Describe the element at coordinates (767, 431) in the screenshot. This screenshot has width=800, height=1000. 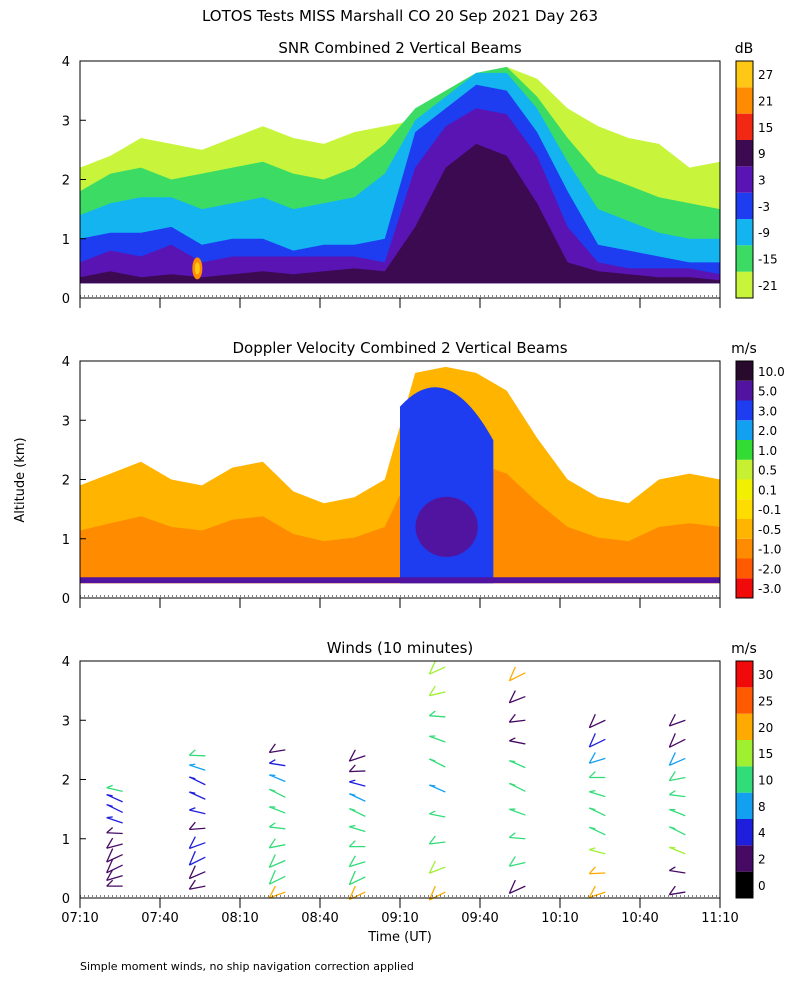
I see `colorbar-label: 2.0` at that location.